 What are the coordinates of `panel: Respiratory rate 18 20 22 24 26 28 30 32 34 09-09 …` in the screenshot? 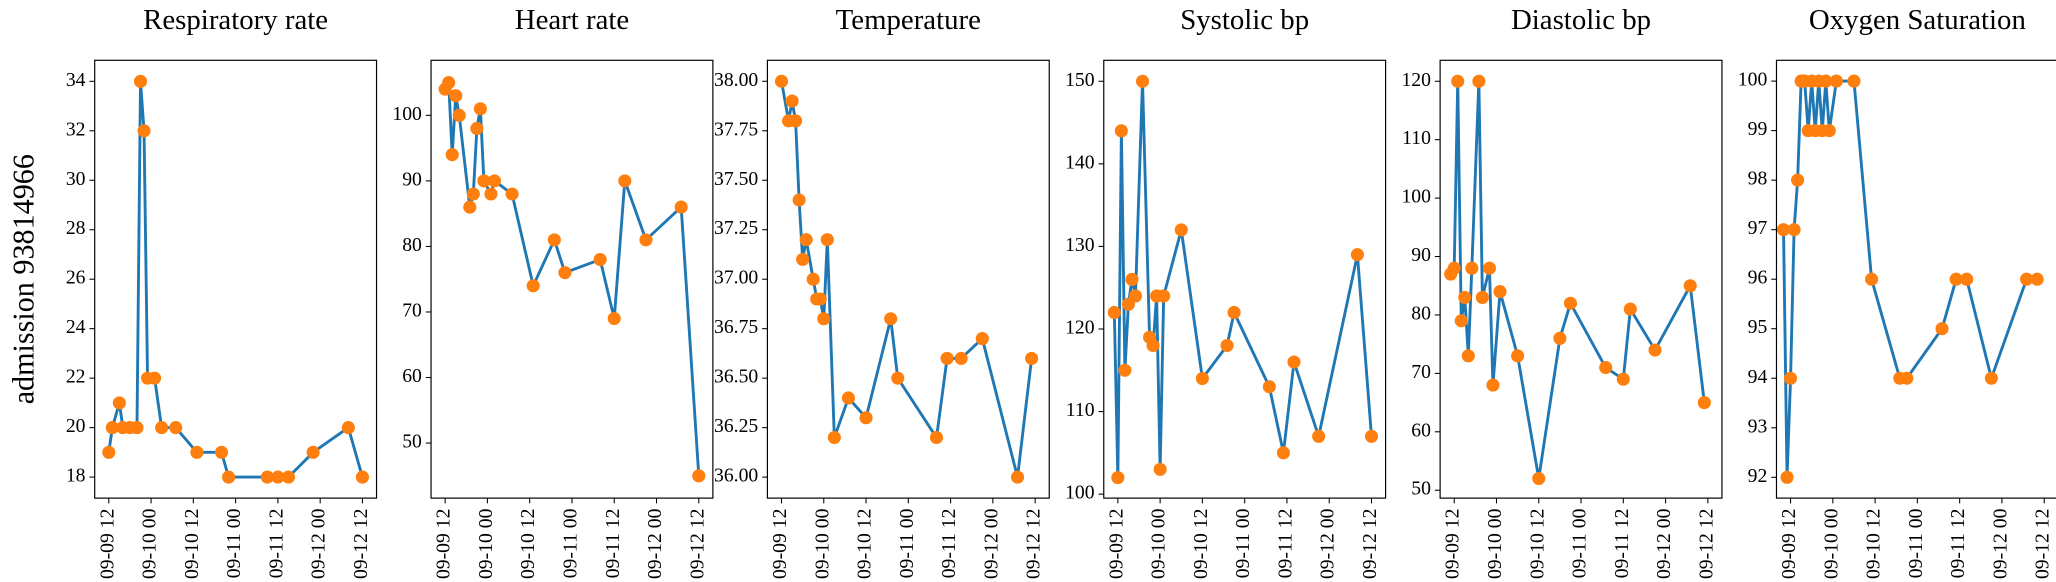 It's located at (222, 291).